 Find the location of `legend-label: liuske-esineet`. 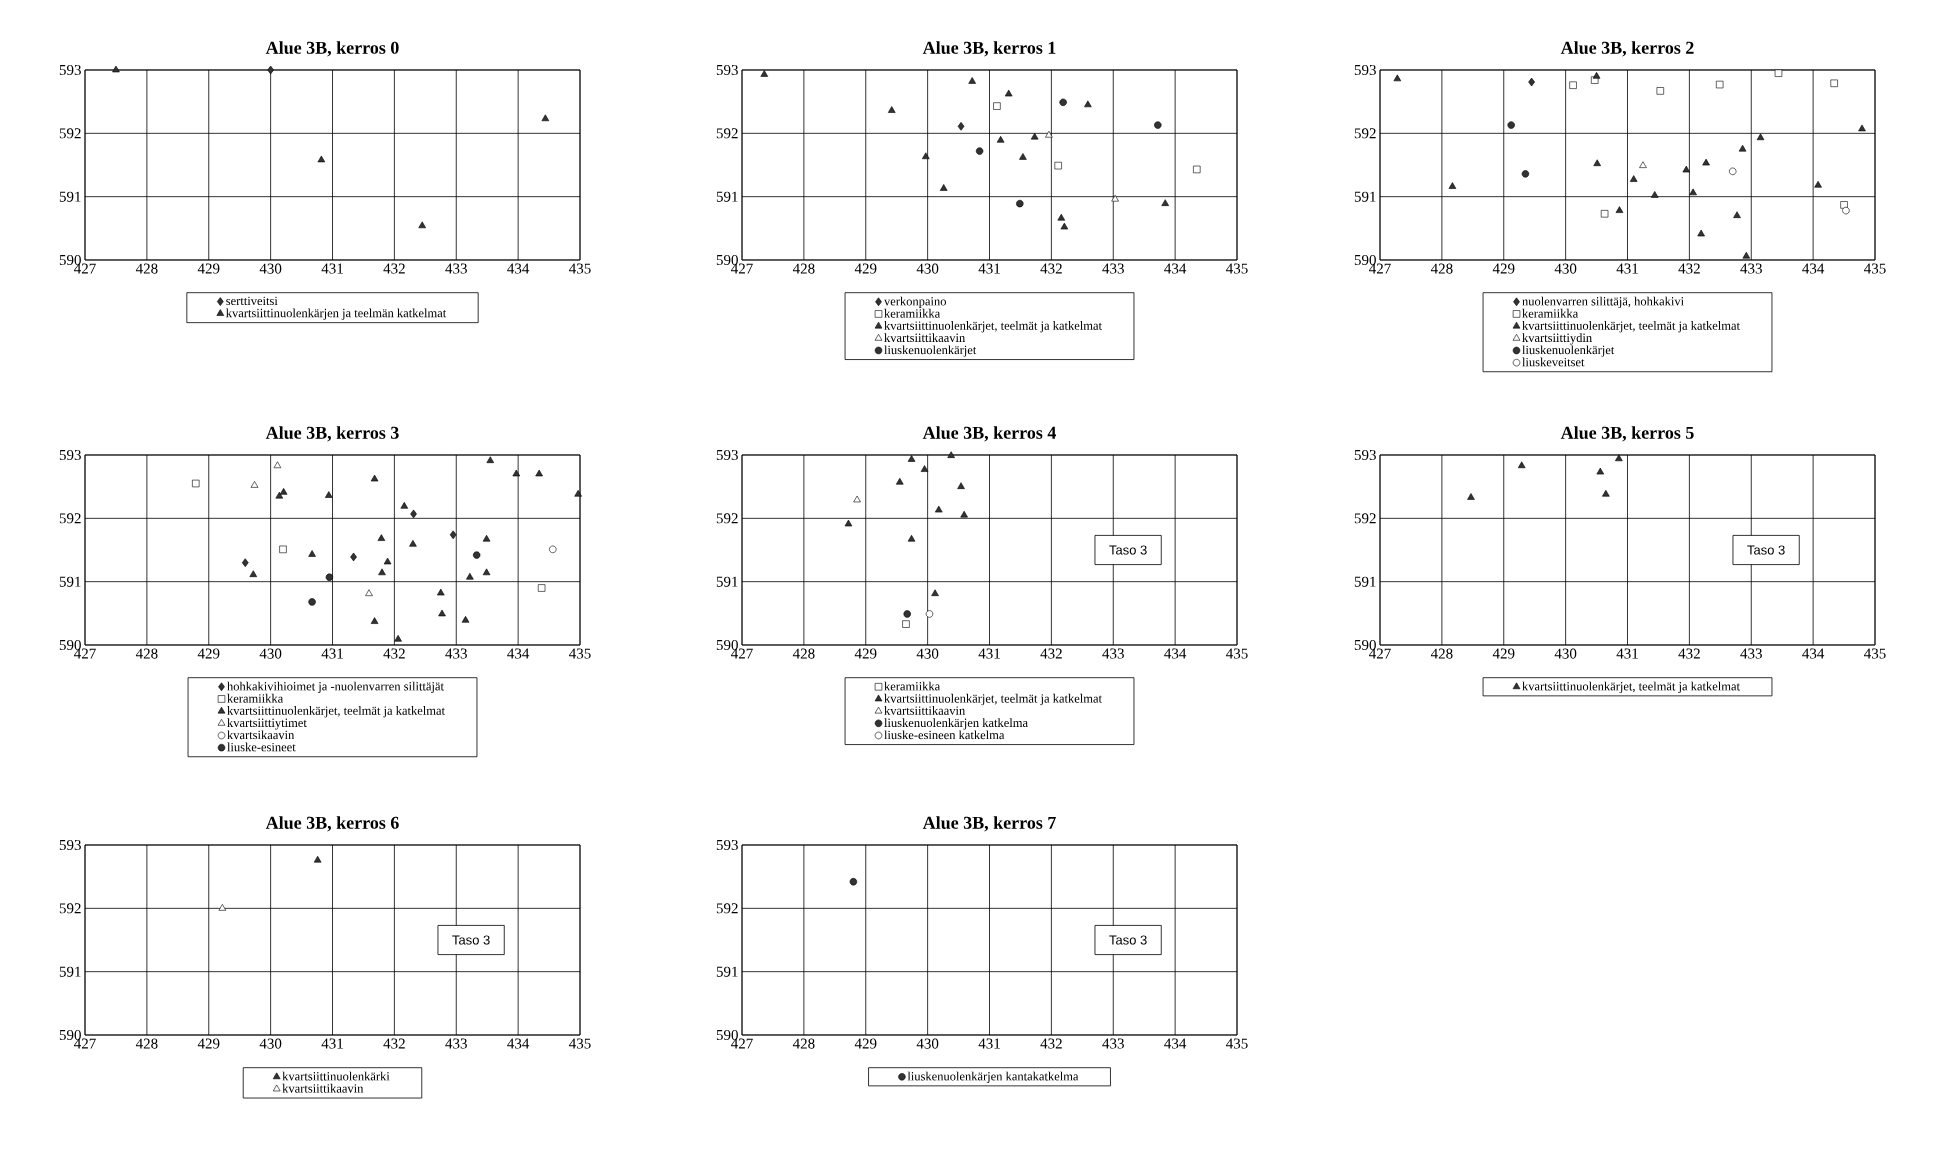

legend-label: liuske-esineet is located at coordinates (261, 747).